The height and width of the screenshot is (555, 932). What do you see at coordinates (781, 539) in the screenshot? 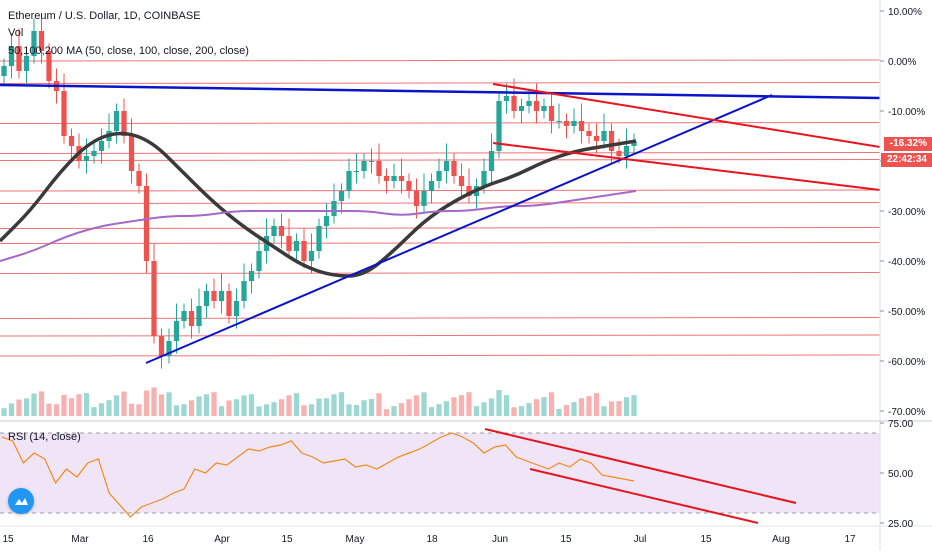
I see `time-axis-label: Aug` at bounding box center [781, 539].